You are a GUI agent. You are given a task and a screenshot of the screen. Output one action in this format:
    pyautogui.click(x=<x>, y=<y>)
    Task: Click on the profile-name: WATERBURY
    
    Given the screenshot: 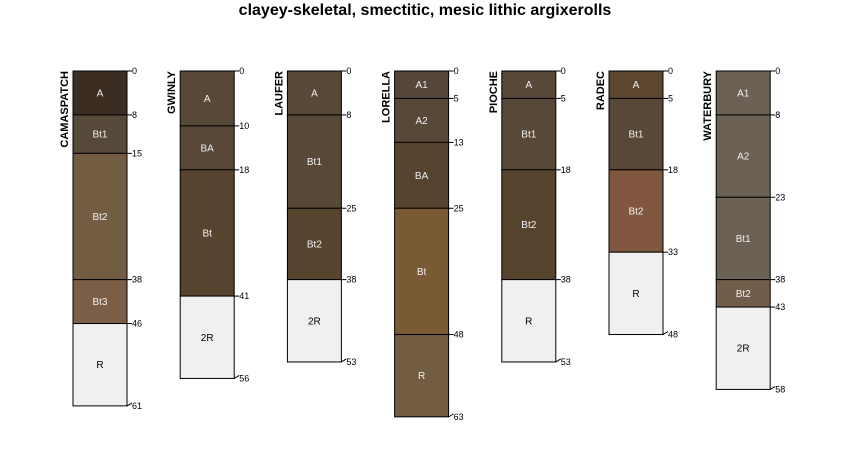 What is the action you would take?
    pyautogui.click(x=708, y=105)
    